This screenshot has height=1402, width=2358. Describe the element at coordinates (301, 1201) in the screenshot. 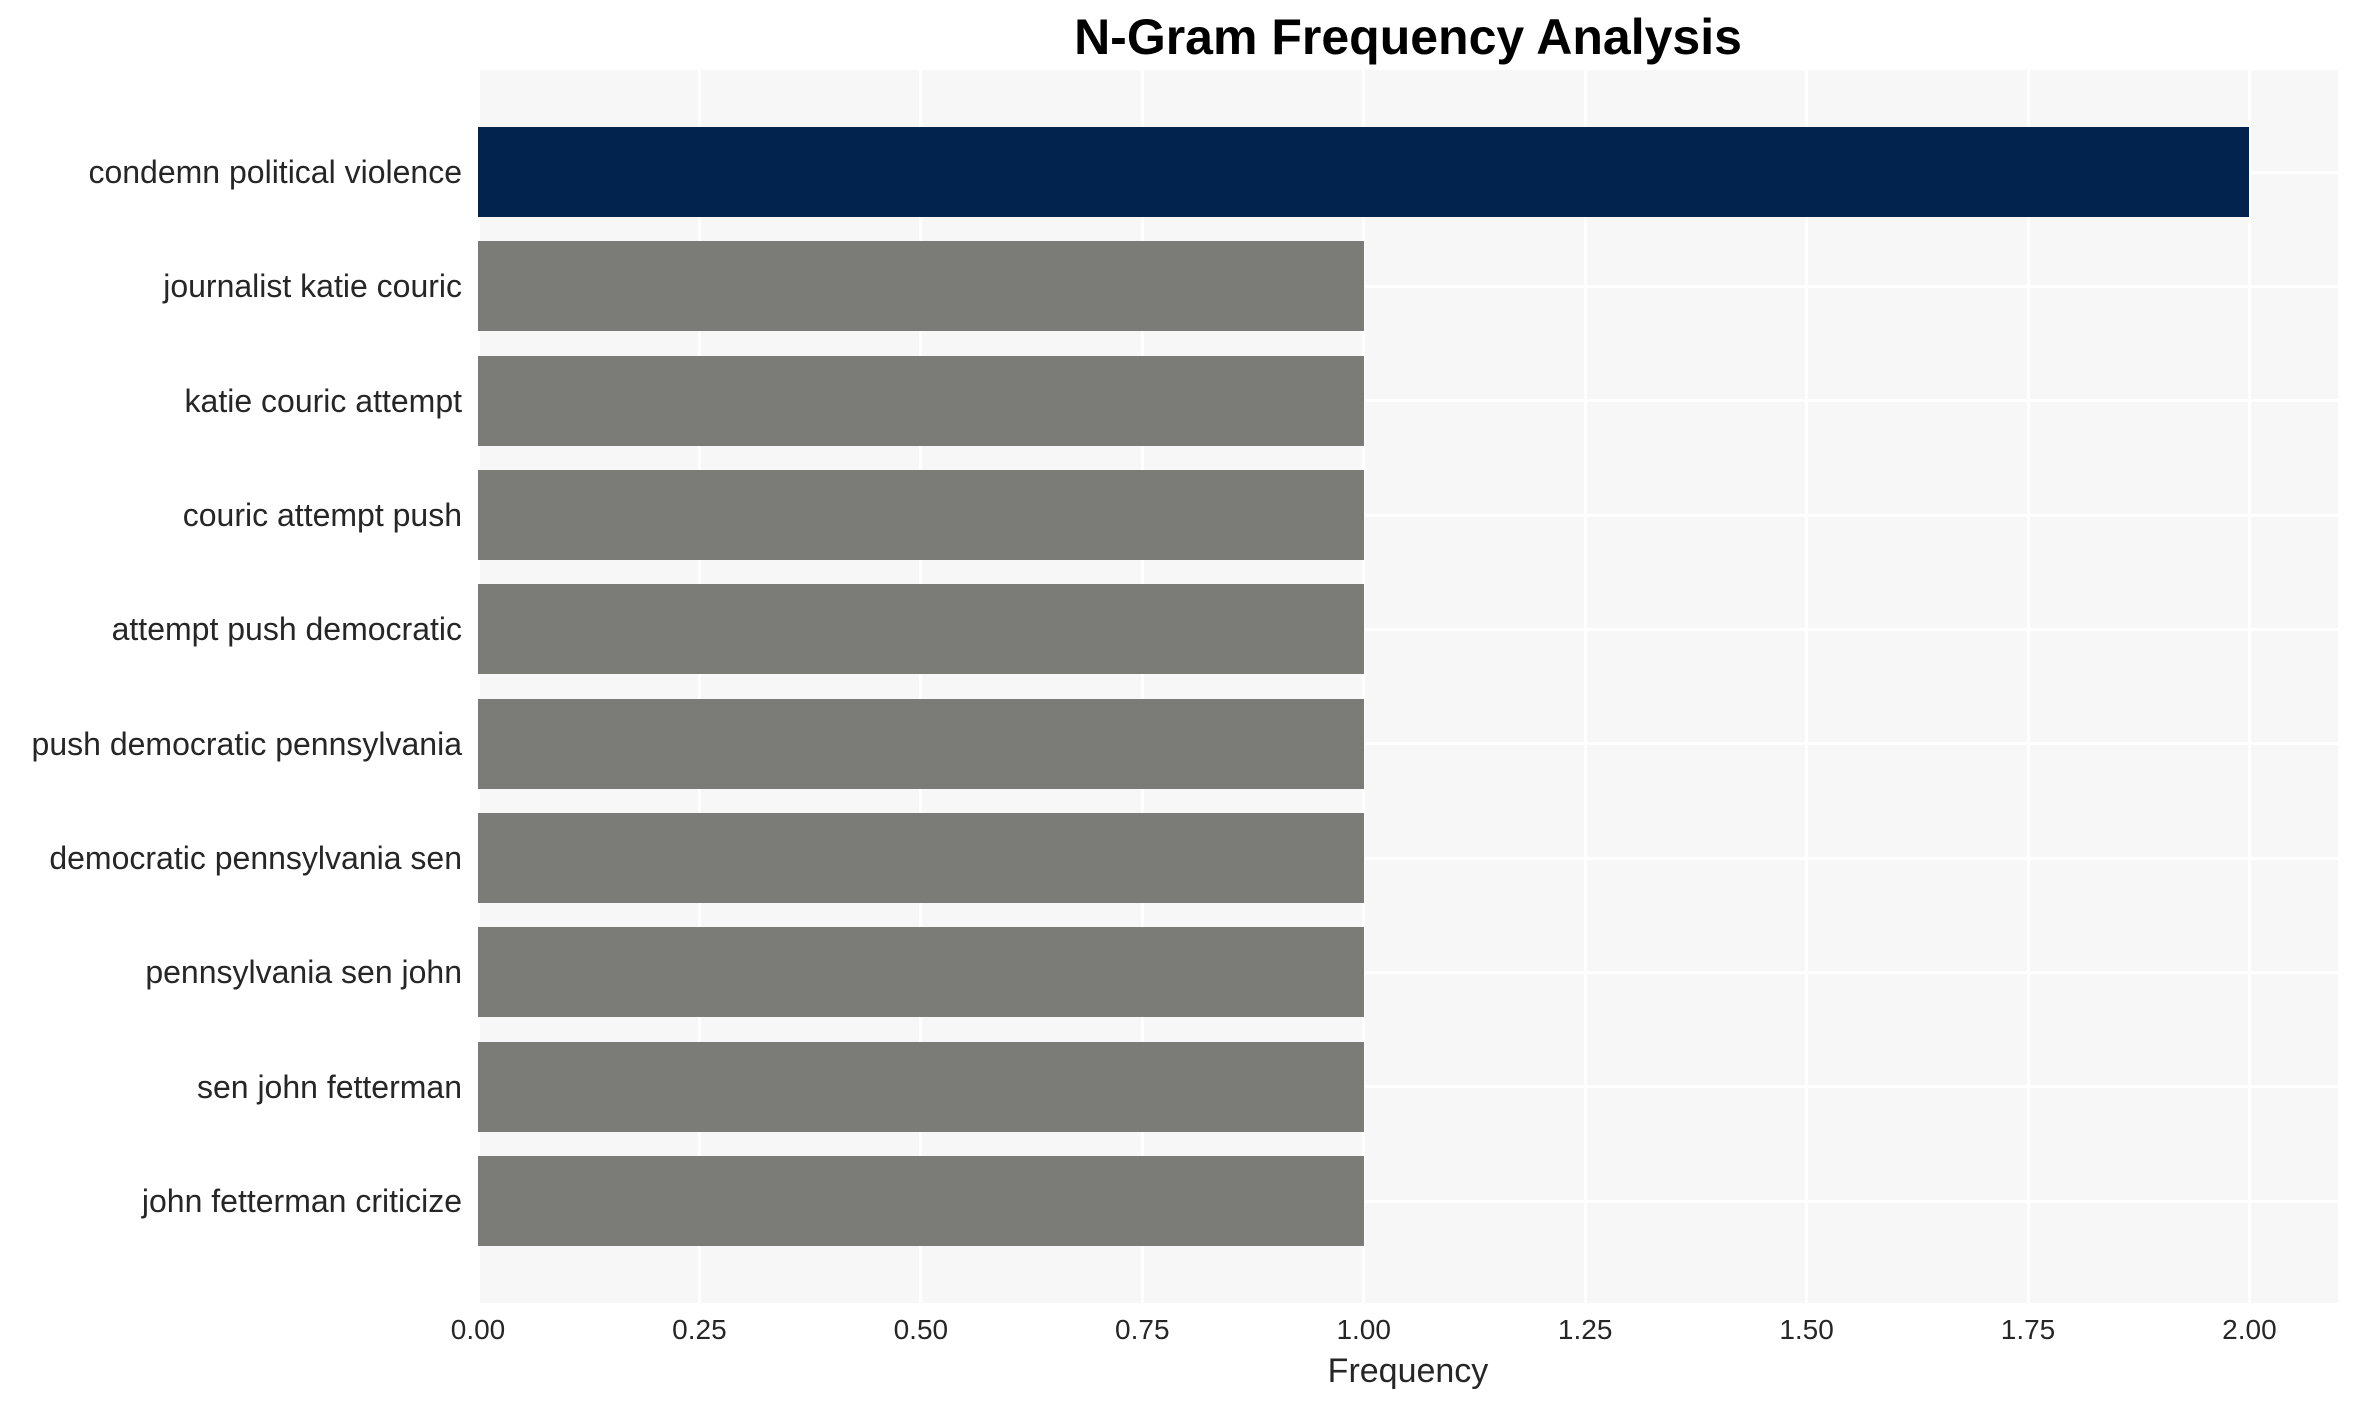

I see `y-tick-label: john fetterman criticize` at that location.